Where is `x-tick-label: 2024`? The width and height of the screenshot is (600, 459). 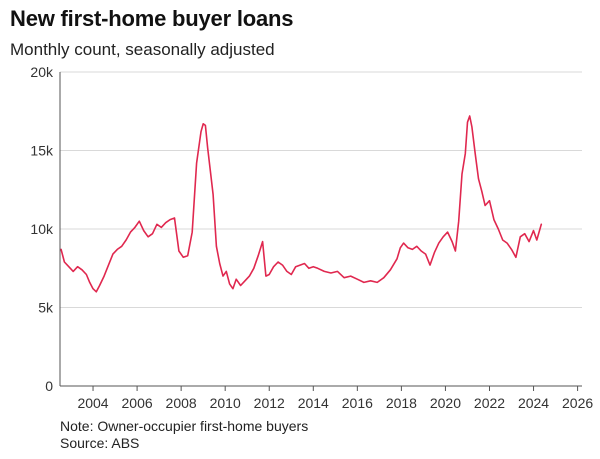
x-tick-label: 2024 is located at coordinates (533, 403).